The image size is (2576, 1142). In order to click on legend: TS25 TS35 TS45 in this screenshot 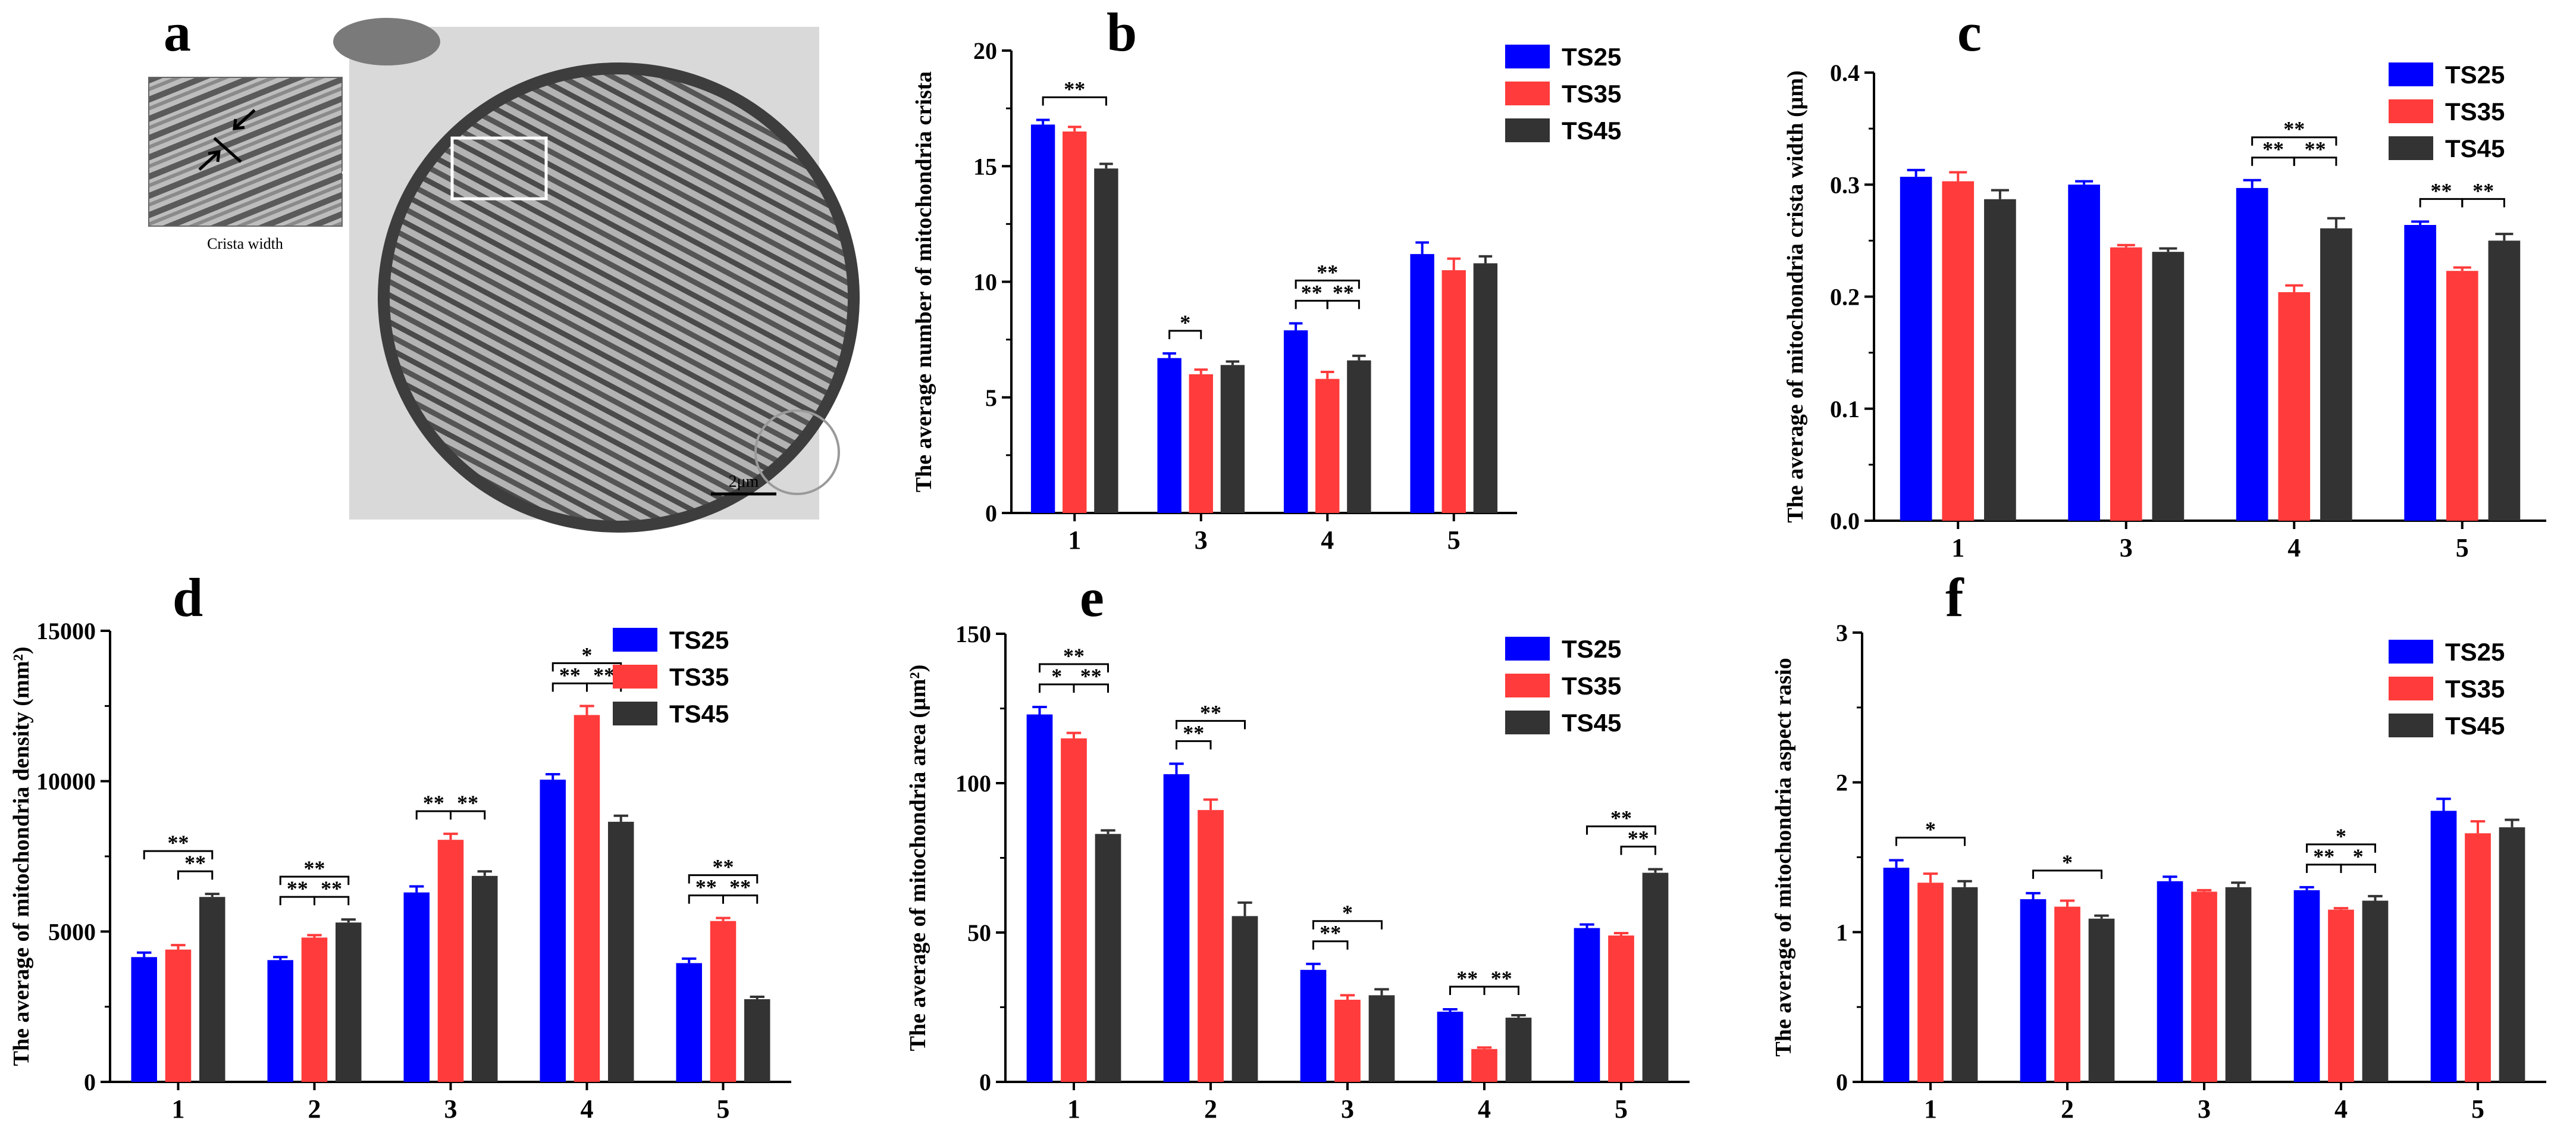, I will do `click(2447, 689)`.